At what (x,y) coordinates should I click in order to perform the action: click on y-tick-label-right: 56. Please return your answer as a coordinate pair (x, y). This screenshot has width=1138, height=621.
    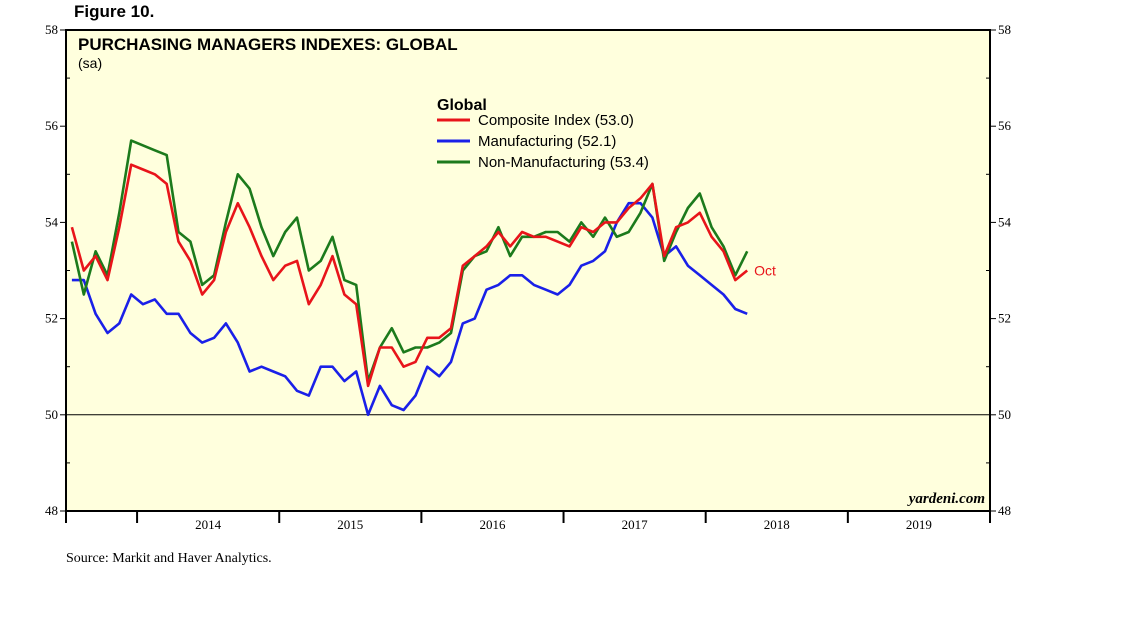
    Looking at the image, I should click on (1005, 125).